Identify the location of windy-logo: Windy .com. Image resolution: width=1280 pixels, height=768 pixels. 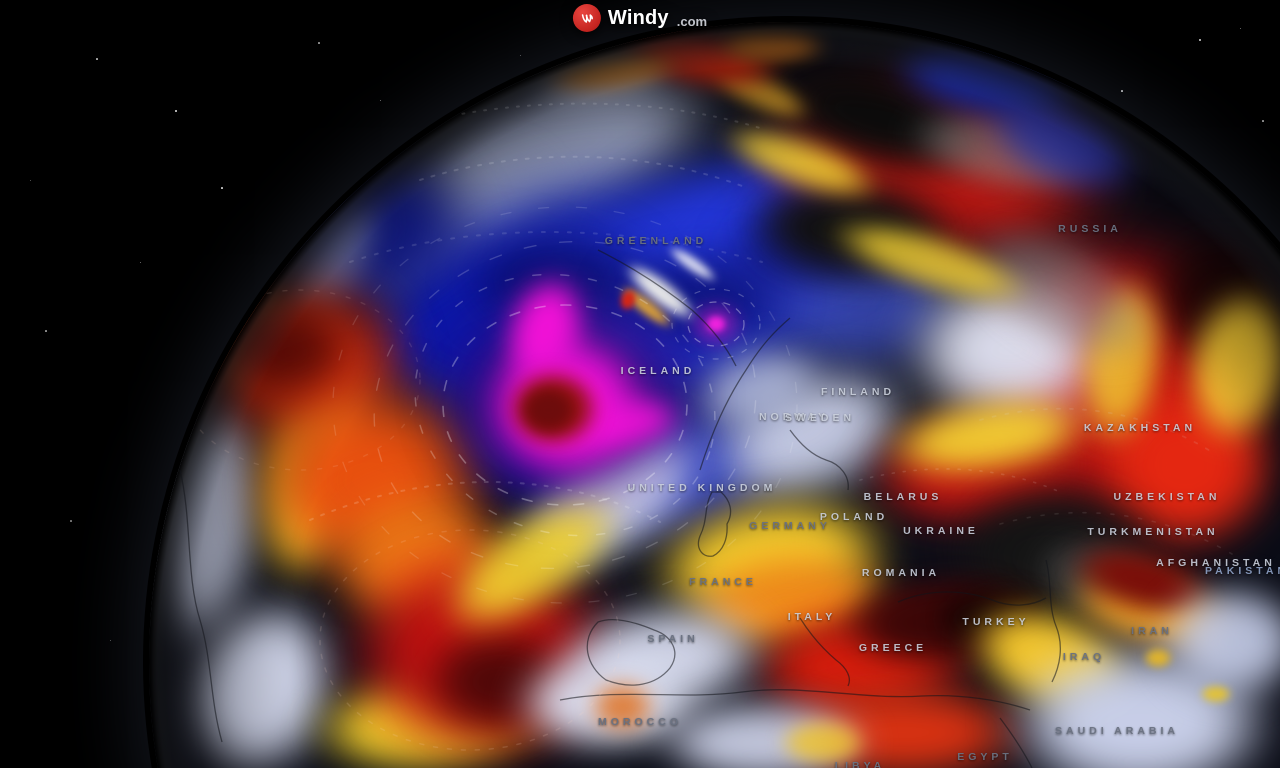
(640, 18).